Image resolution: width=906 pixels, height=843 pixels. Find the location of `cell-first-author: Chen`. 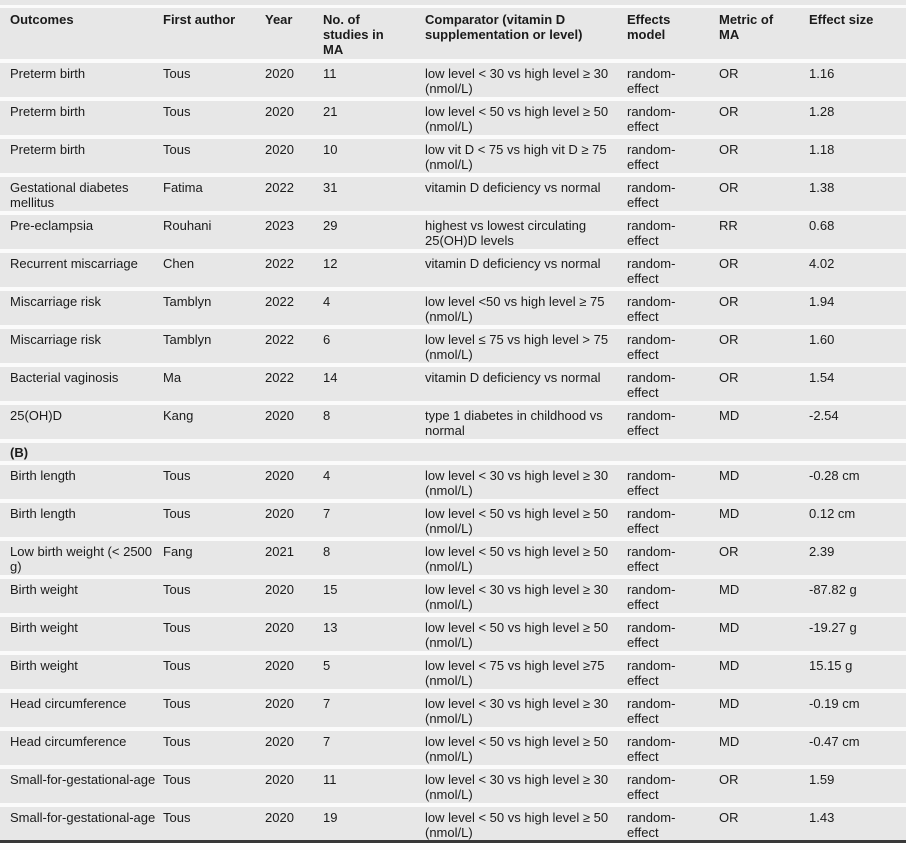

cell-first-author: Chen is located at coordinates (214, 270).